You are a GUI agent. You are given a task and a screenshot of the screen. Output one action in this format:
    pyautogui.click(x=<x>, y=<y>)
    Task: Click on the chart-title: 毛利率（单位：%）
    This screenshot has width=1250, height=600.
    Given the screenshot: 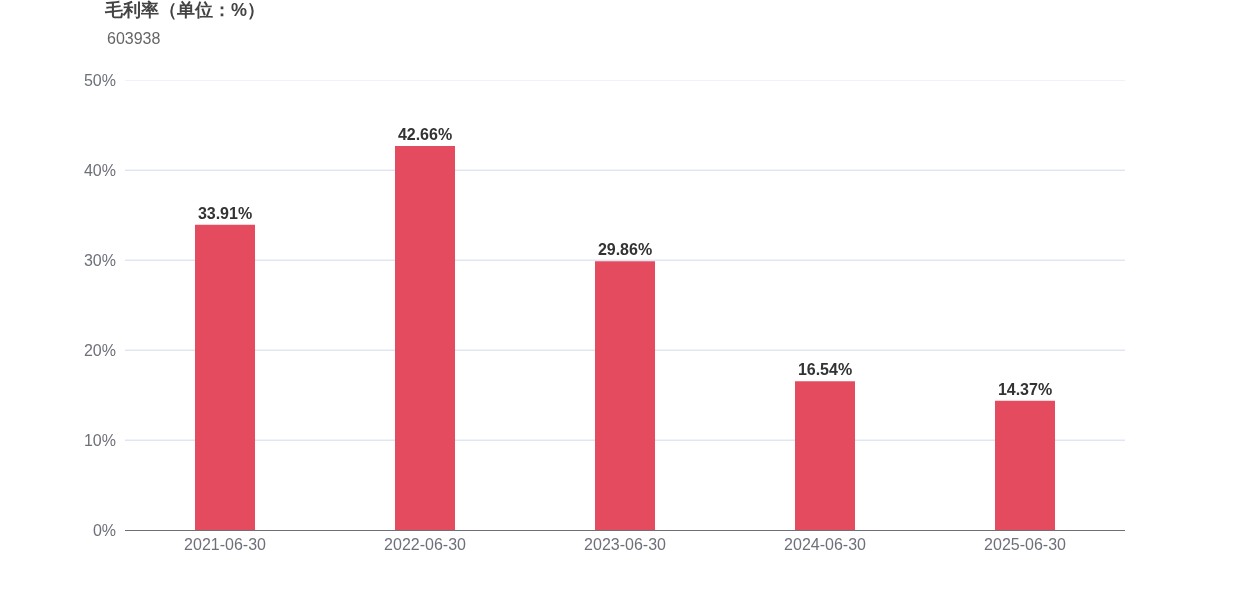 What is the action you would take?
    pyautogui.click(x=185, y=10)
    